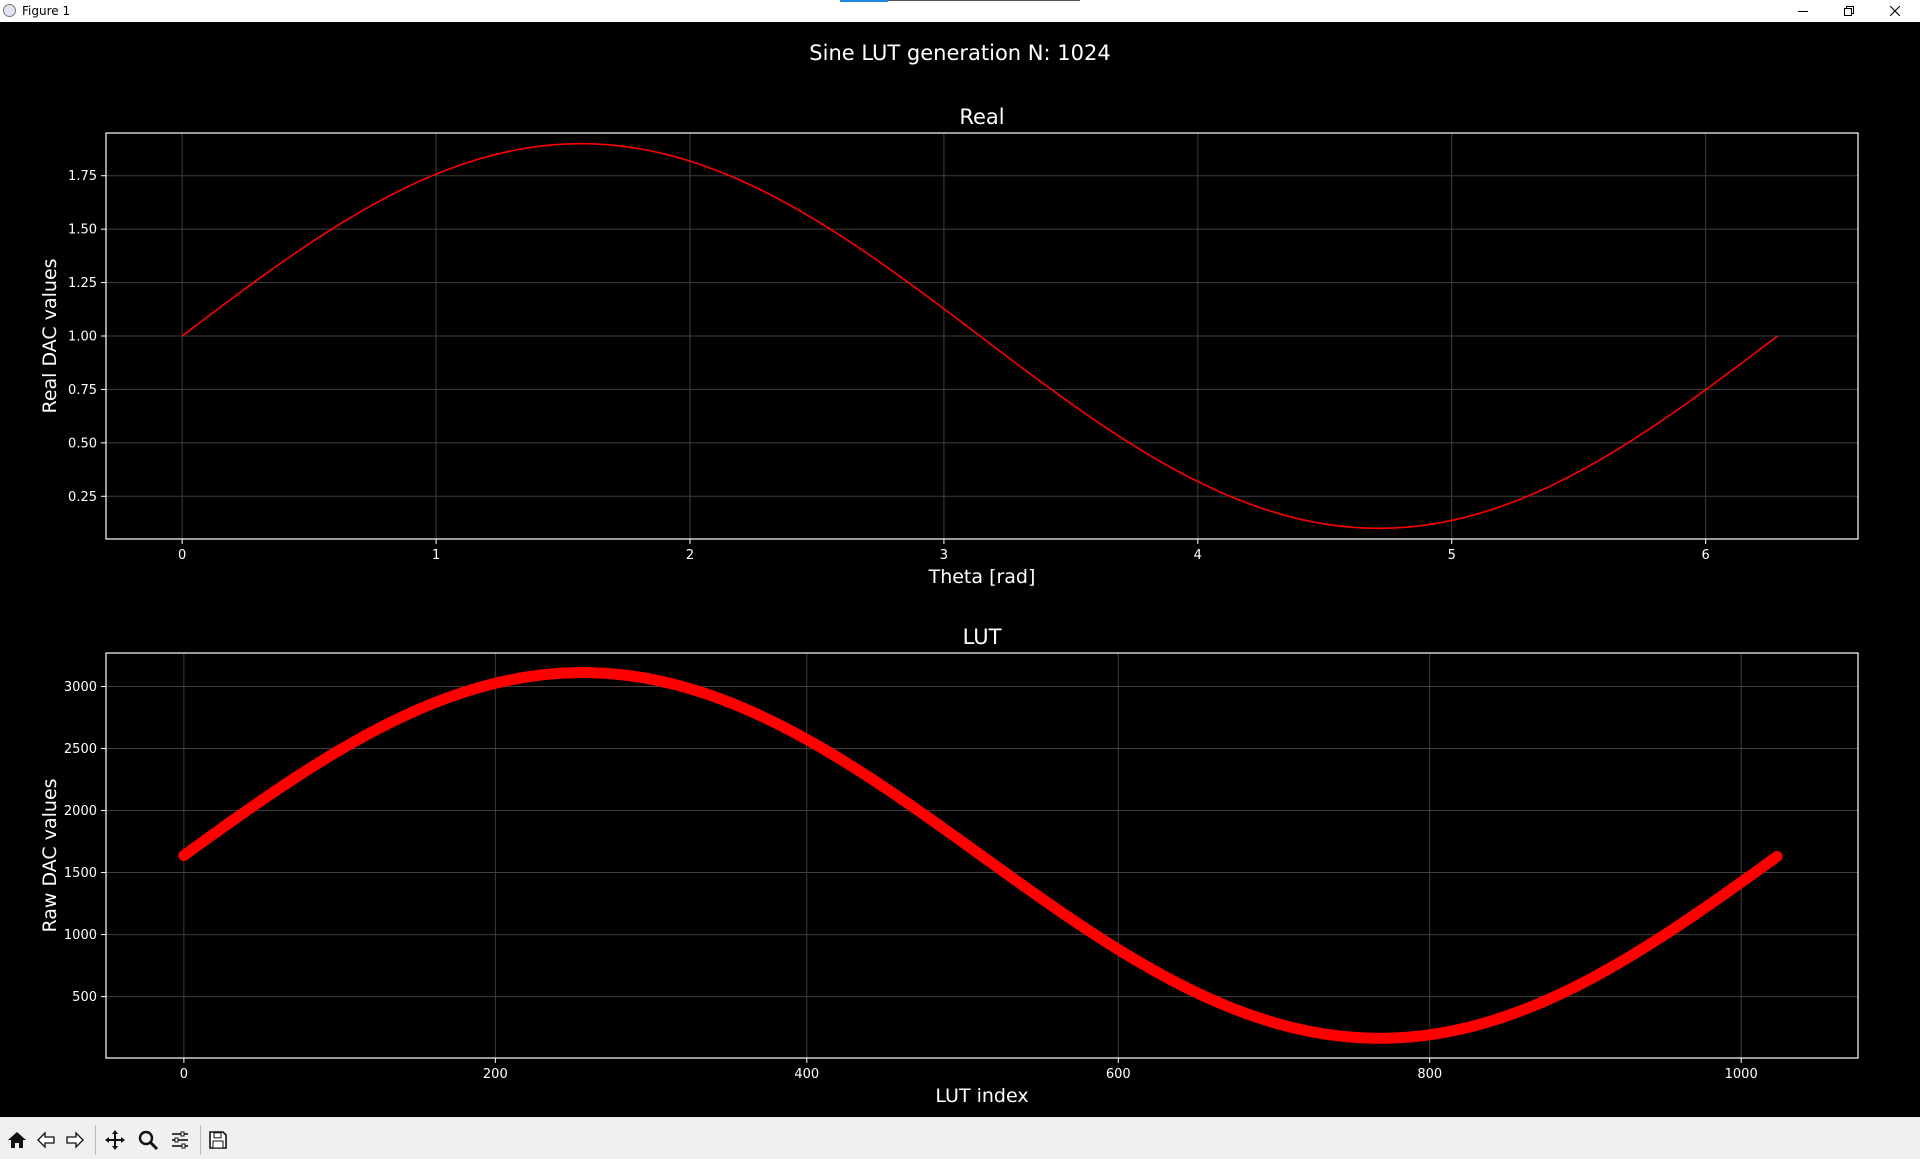 The image size is (1920, 1159). I want to click on save-icon, so click(218, 1140).